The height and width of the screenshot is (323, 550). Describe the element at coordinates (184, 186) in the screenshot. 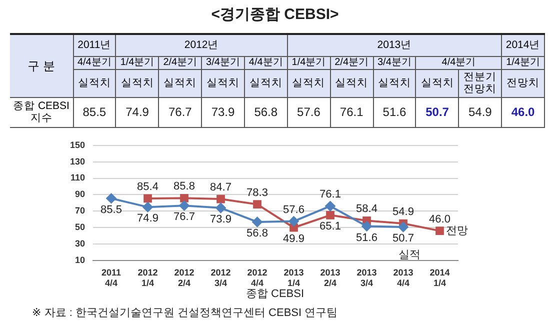

I see `data-label: 85.8` at that location.